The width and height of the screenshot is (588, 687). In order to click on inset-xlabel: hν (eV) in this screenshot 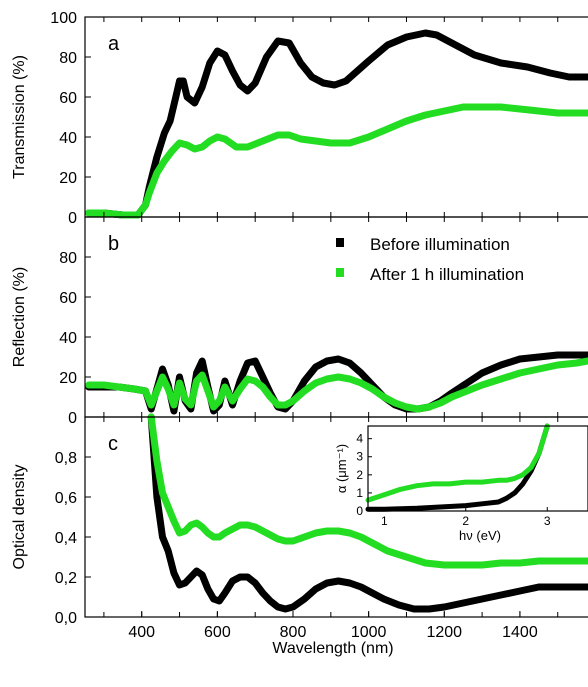, I will do `click(480, 535)`.